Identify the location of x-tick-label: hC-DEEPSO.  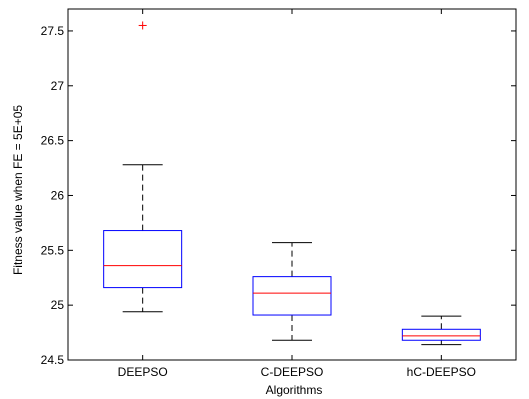
(441, 372).